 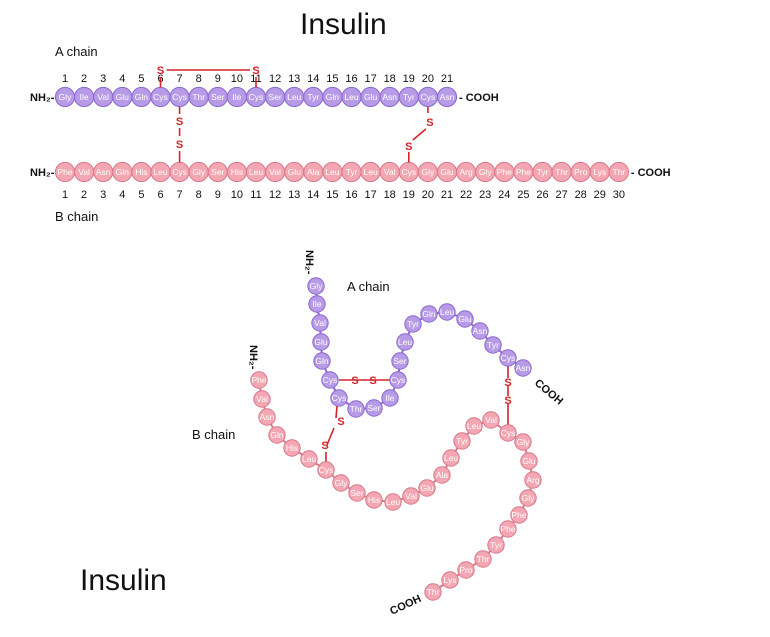 What do you see at coordinates (255, 71) in the screenshot?
I see `disulfide-s-a11: S` at bounding box center [255, 71].